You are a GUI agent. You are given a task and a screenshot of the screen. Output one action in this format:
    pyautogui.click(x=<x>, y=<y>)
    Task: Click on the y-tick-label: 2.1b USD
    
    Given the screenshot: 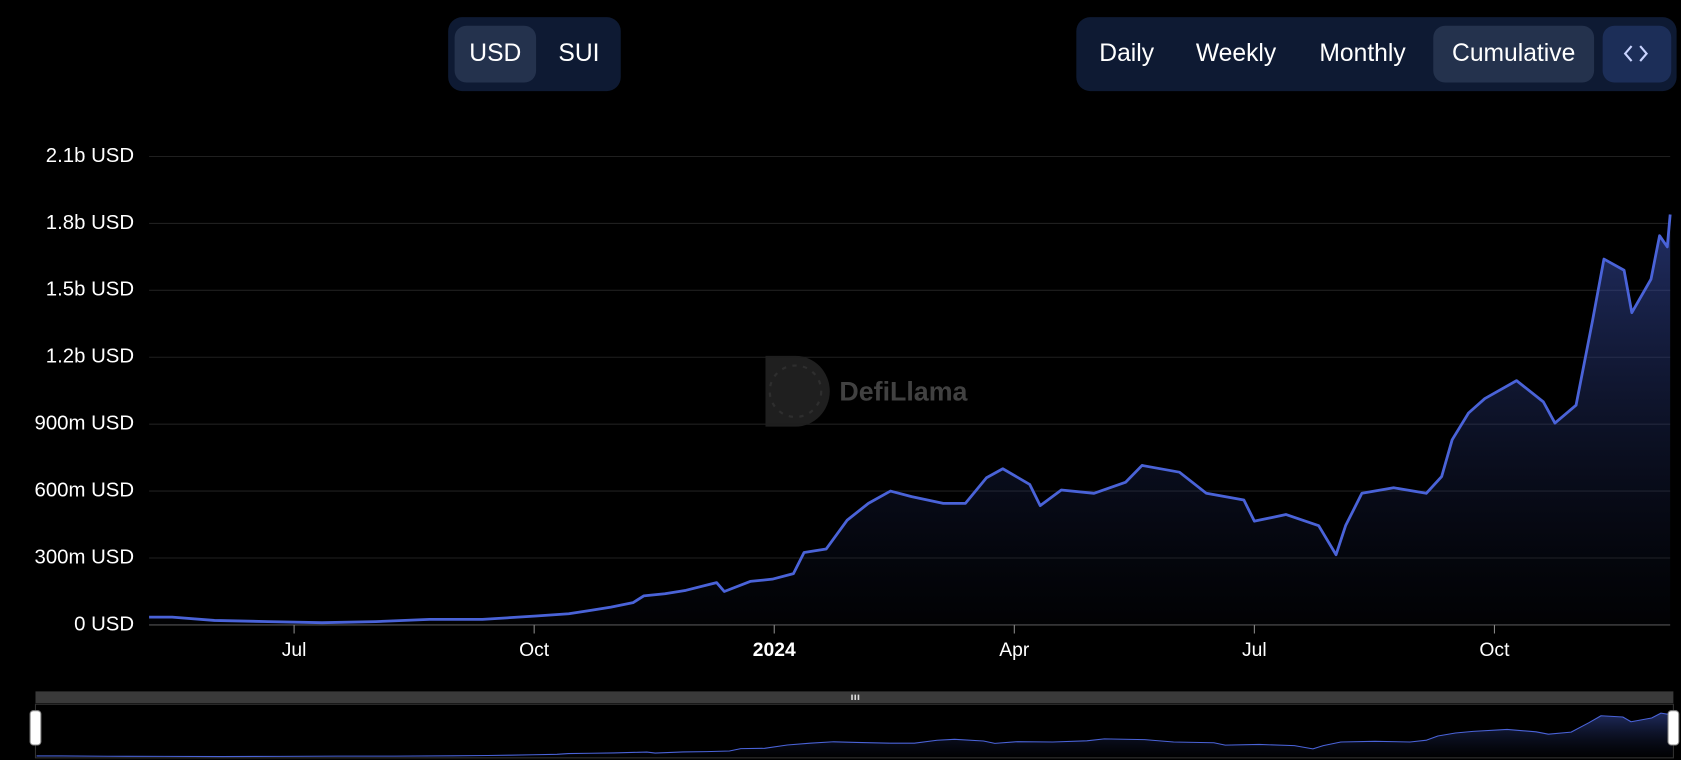 What is the action you would take?
    pyautogui.click(x=90, y=156)
    